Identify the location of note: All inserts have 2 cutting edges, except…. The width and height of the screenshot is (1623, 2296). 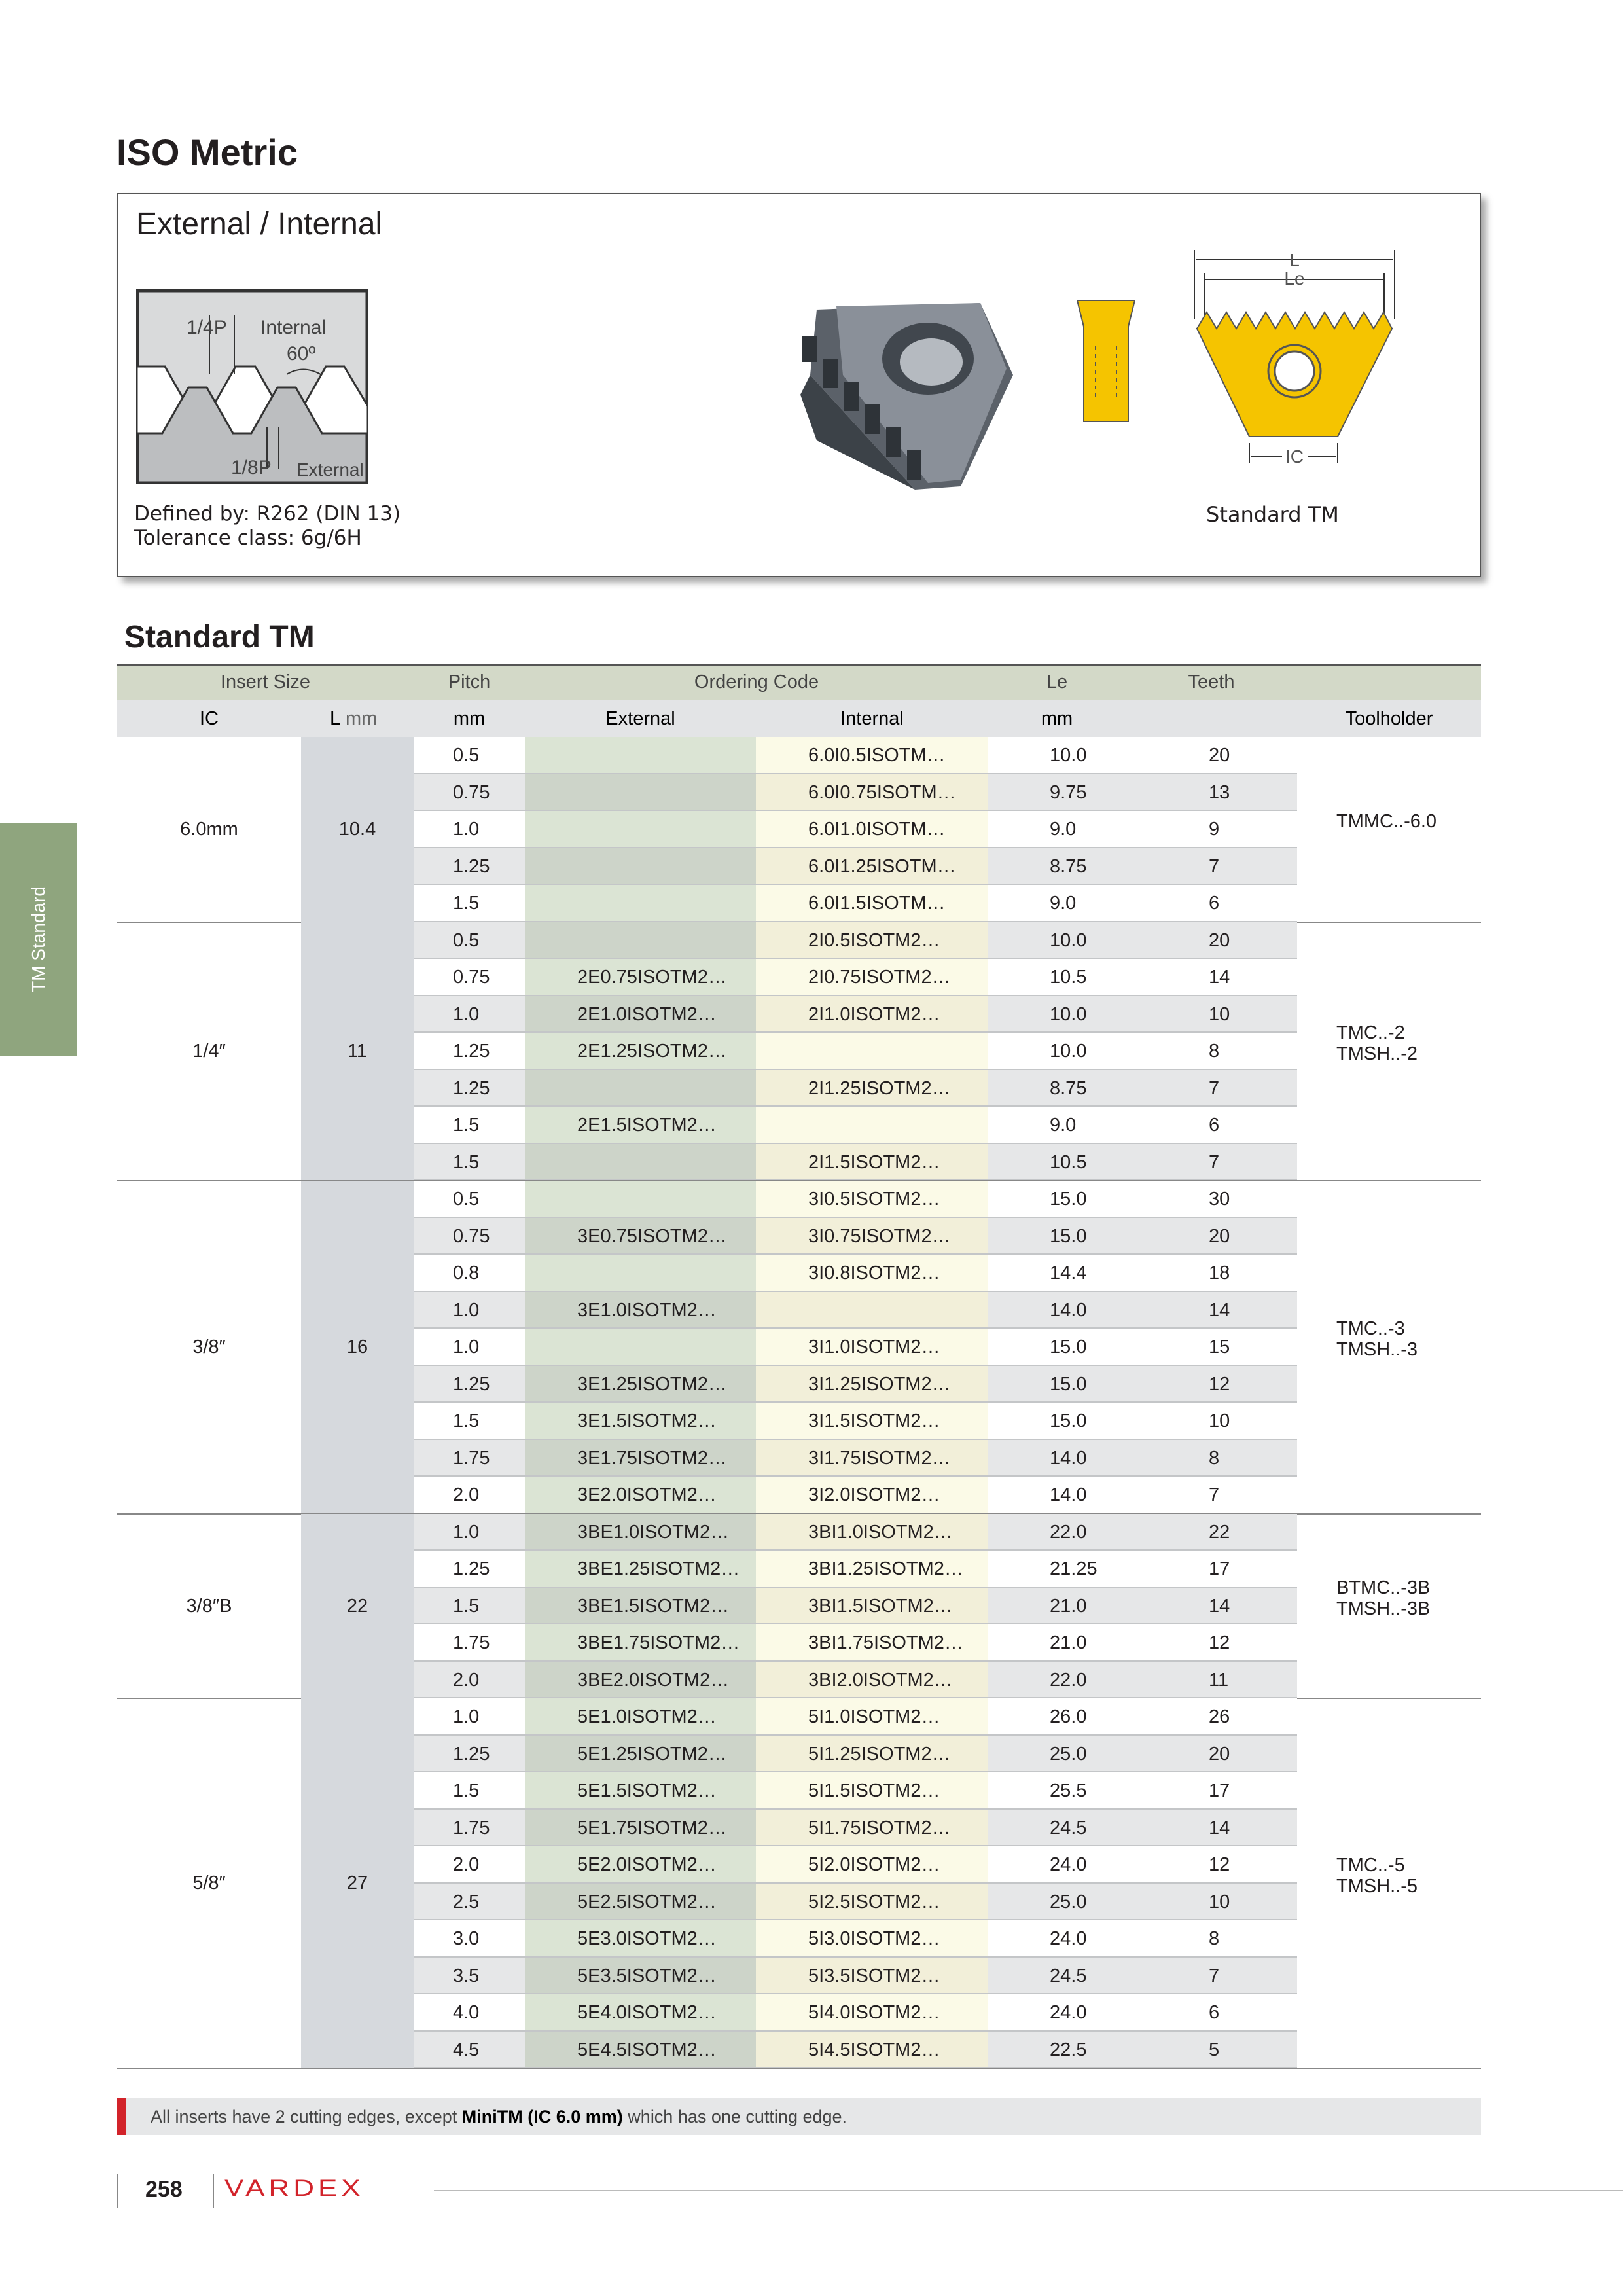
(799, 2116).